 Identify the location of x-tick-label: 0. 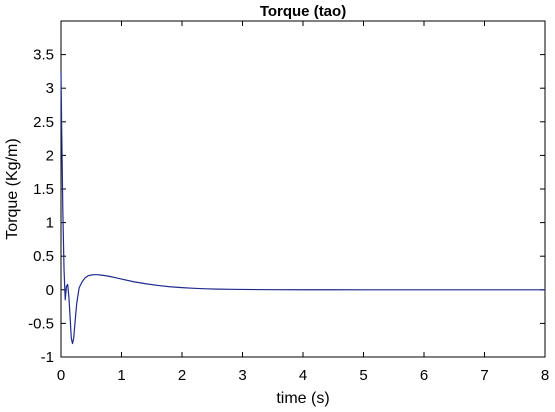
(61, 375).